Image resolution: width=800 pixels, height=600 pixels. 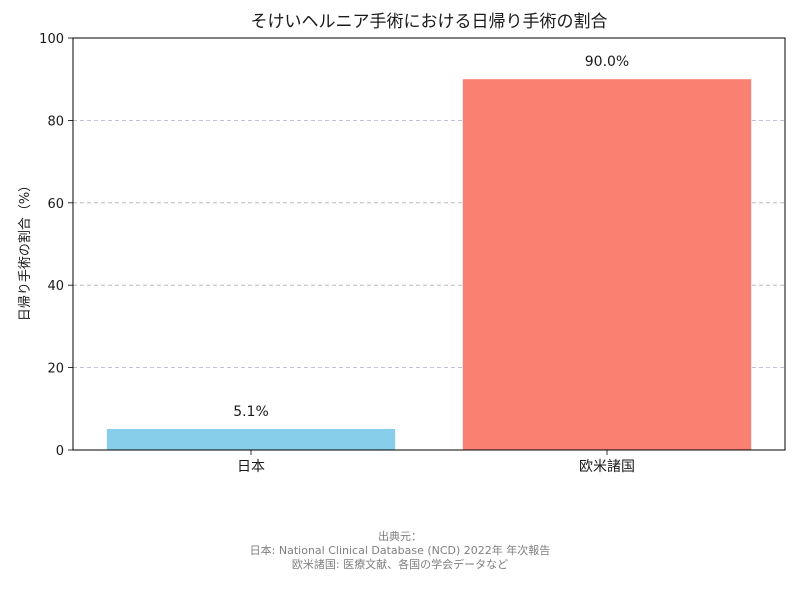 What do you see at coordinates (55, 369) in the screenshot?
I see `y-tick-label: 20` at bounding box center [55, 369].